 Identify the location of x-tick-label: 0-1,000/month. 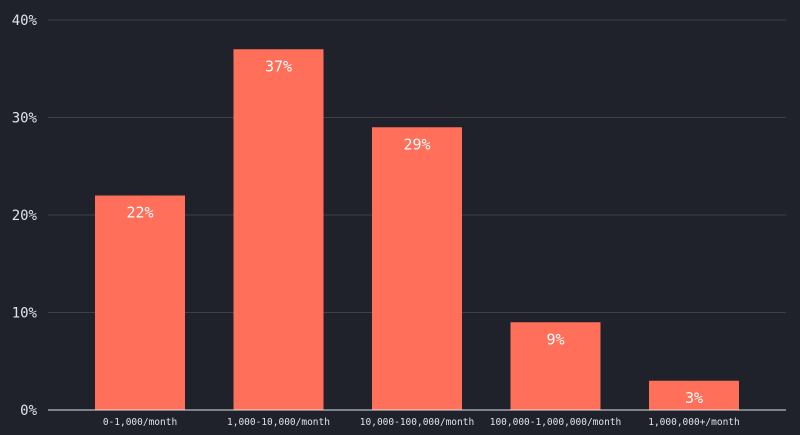
(140, 422).